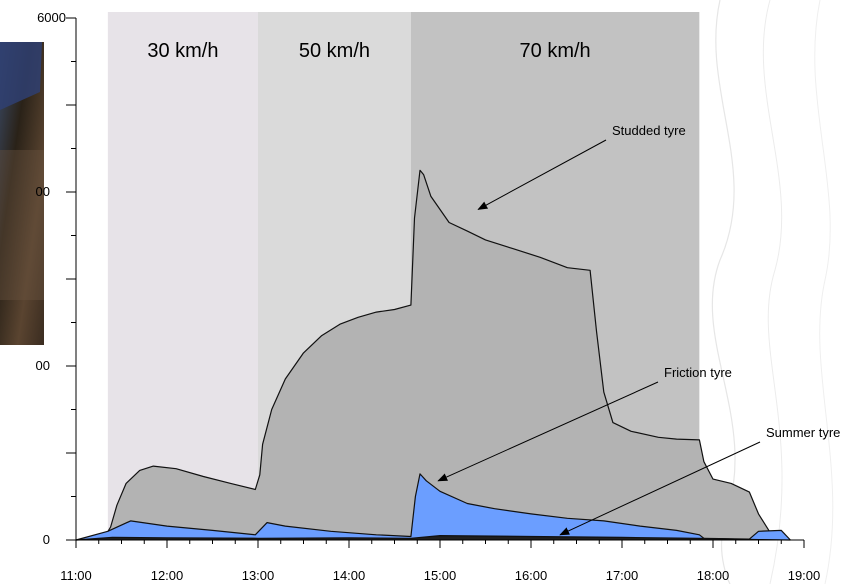 The height and width of the screenshot is (584, 859). What do you see at coordinates (649, 130) in the screenshot?
I see `annotation-label: Studded tyre` at bounding box center [649, 130].